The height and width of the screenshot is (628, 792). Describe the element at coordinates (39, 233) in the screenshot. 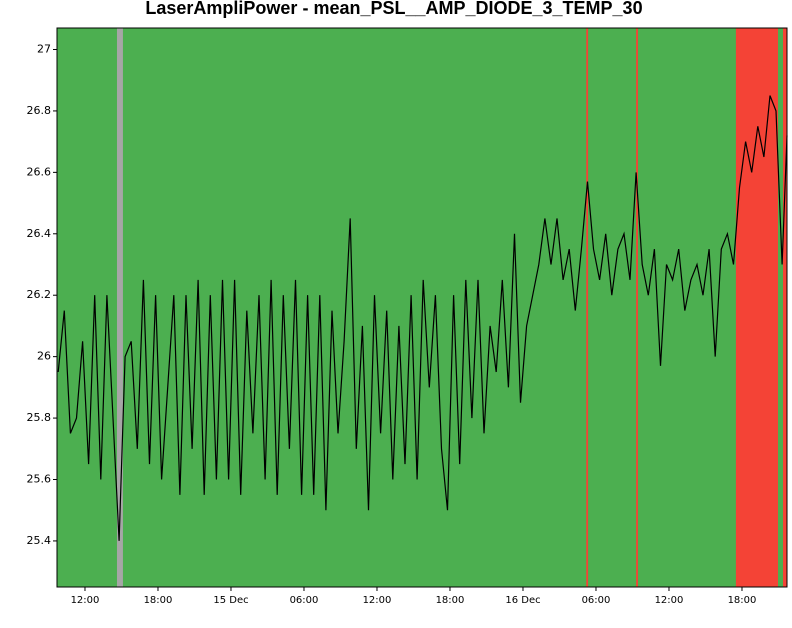

I see `y-tick-label: 26.4` at that location.